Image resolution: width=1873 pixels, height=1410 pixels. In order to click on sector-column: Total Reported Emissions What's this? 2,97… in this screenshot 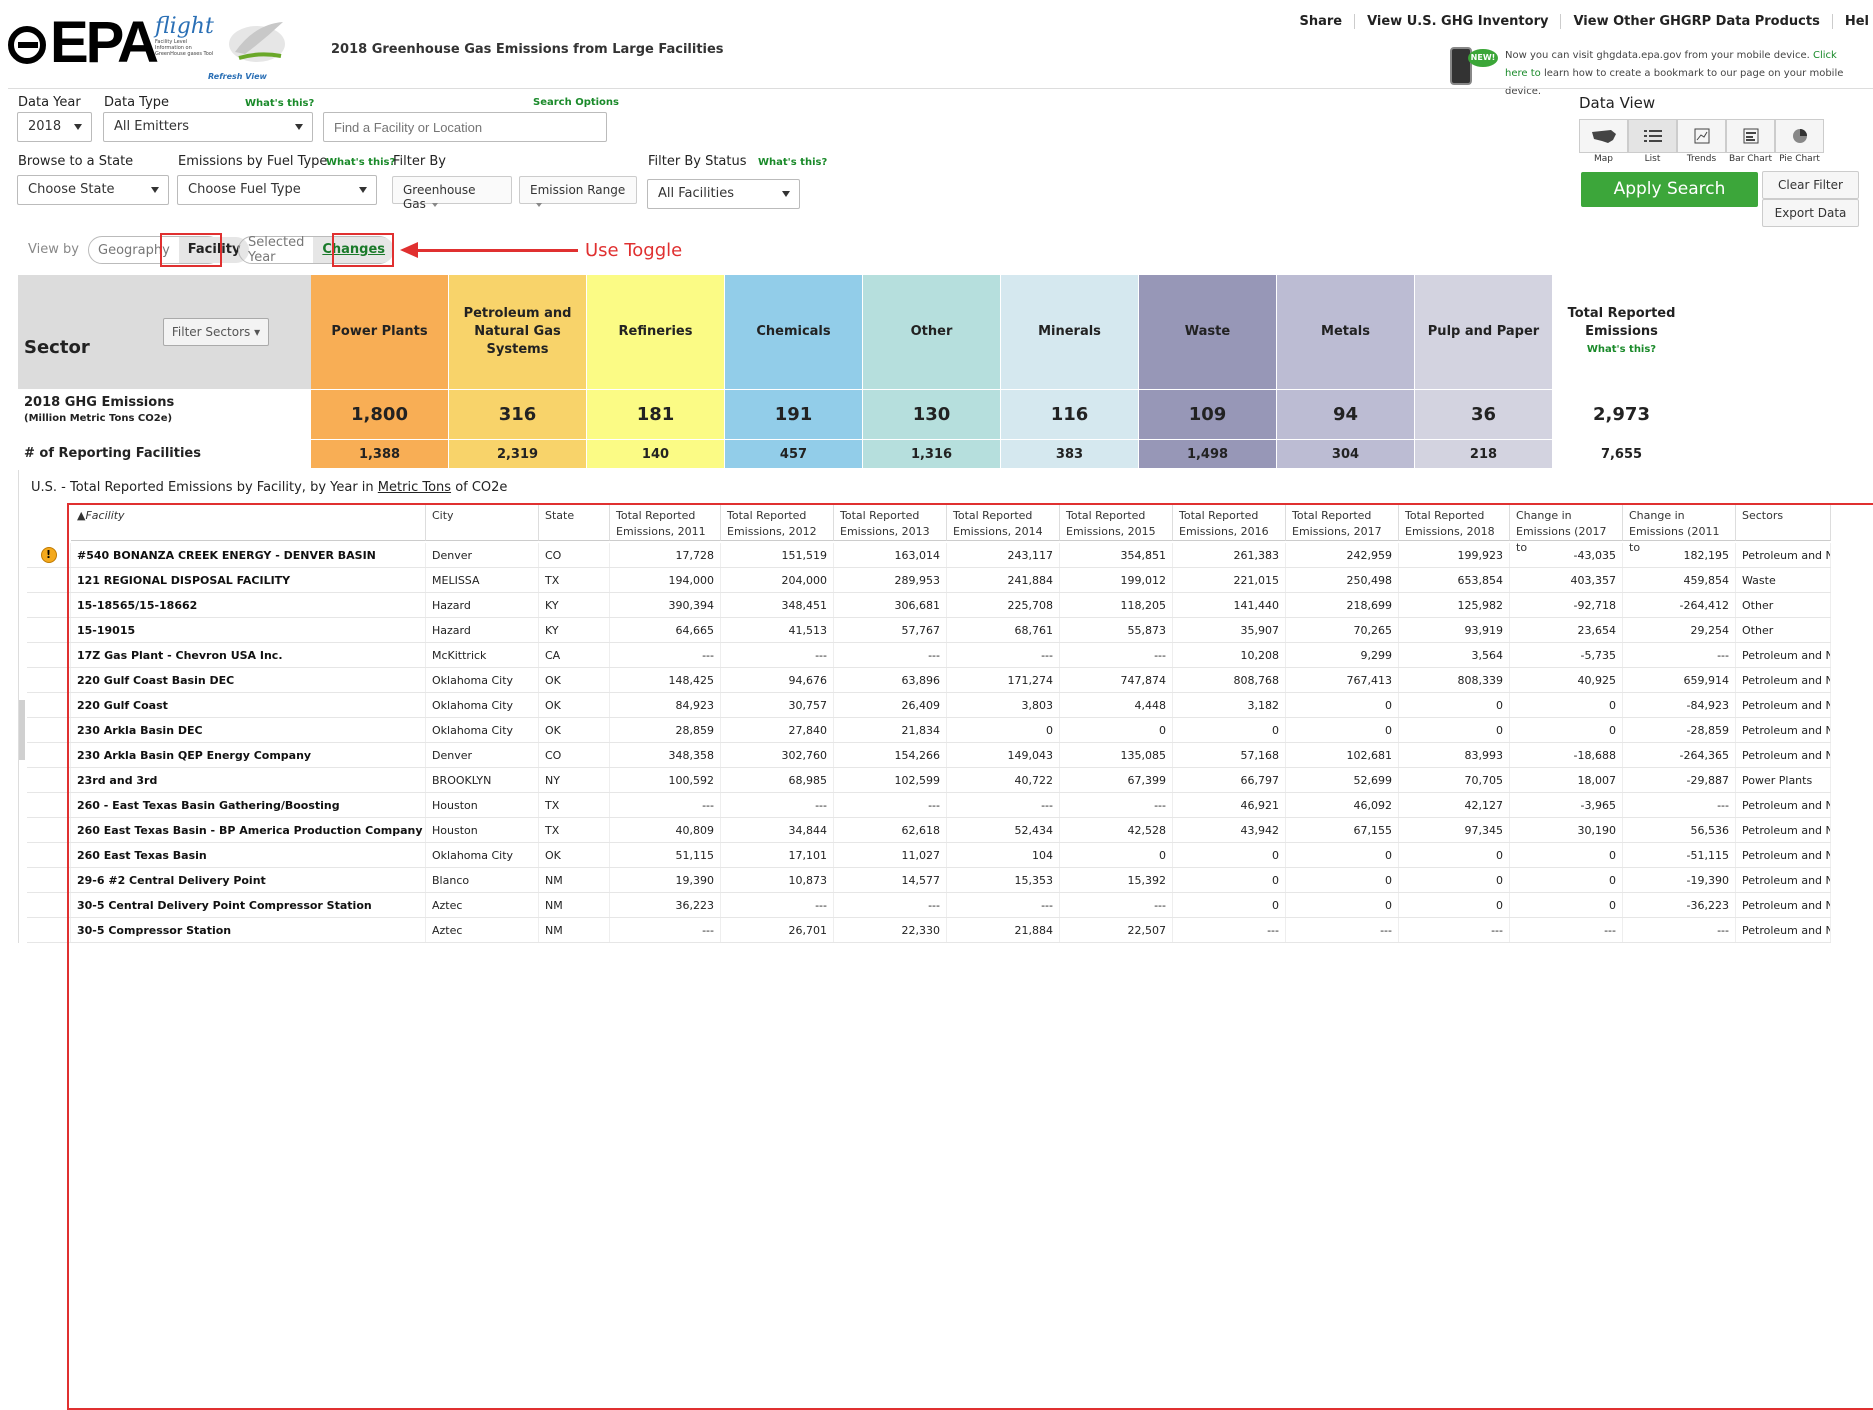, I will do `click(1621, 371)`.